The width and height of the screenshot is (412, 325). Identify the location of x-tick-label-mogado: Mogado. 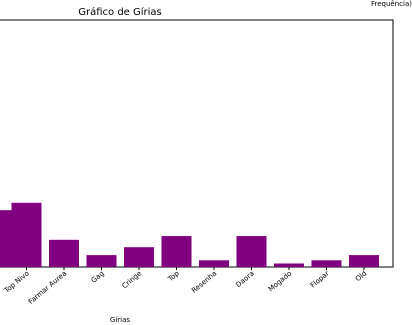
(280, 281).